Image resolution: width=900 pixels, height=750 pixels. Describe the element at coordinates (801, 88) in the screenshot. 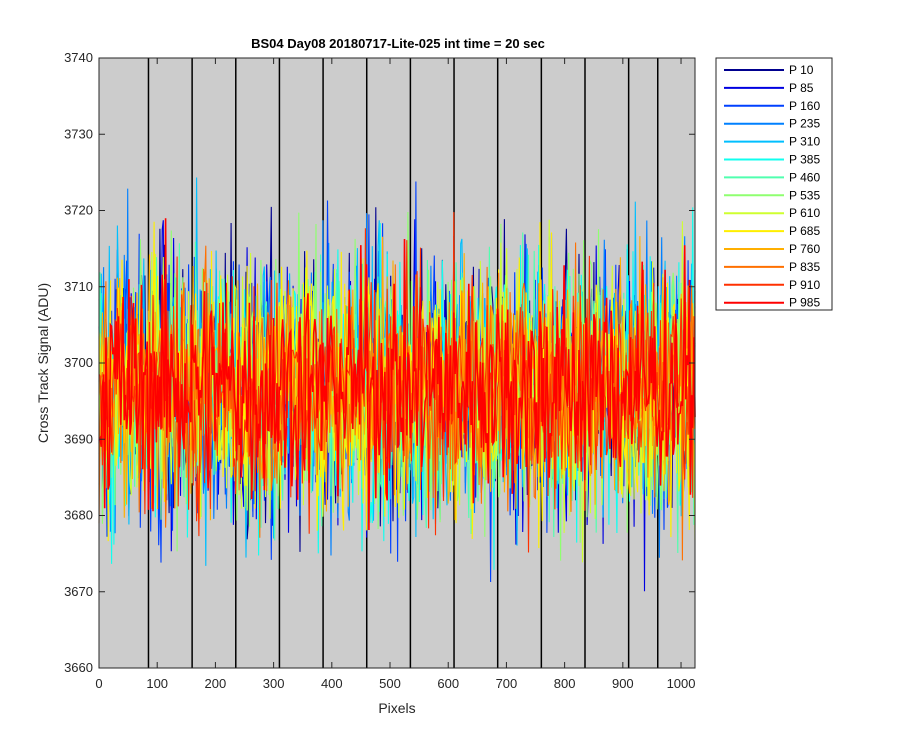

I see `legend-label-1: P 85` at that location.